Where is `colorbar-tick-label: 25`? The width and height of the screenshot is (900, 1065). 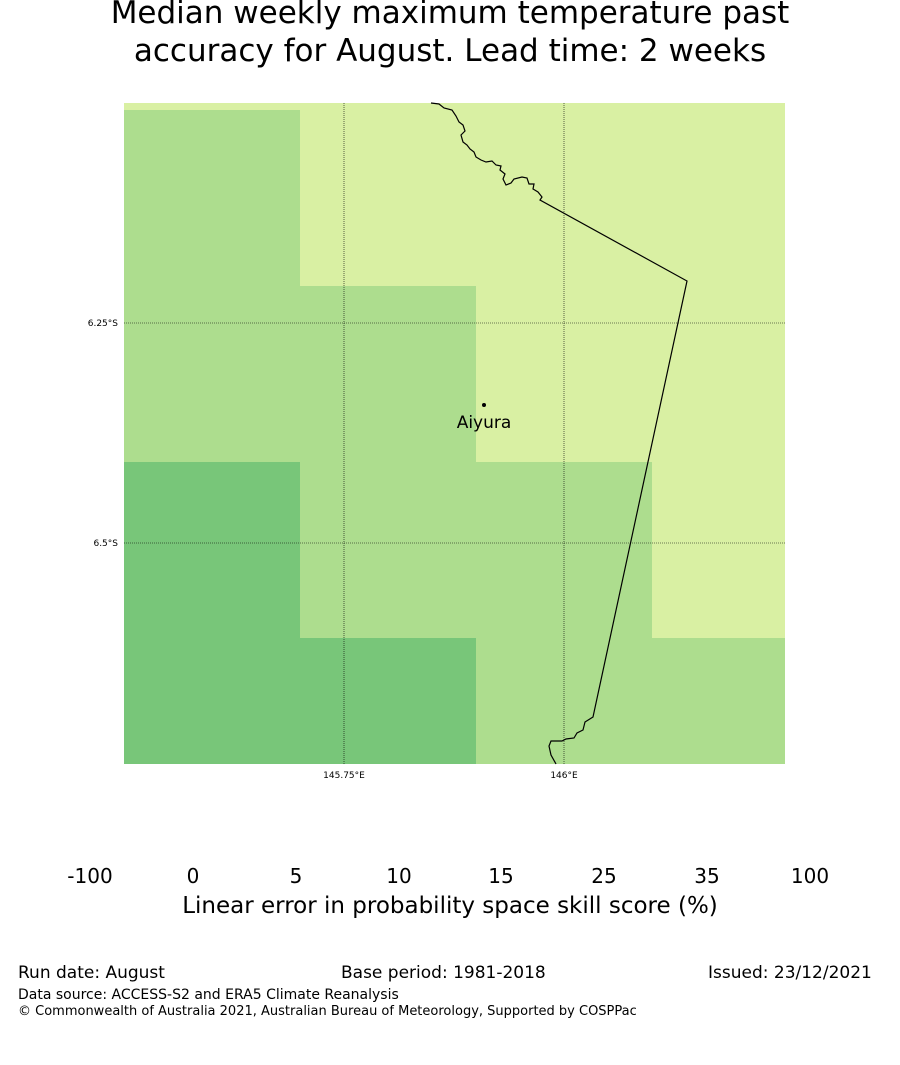
colorbar-tick-label: 25 is located at coordinates (604, 876).